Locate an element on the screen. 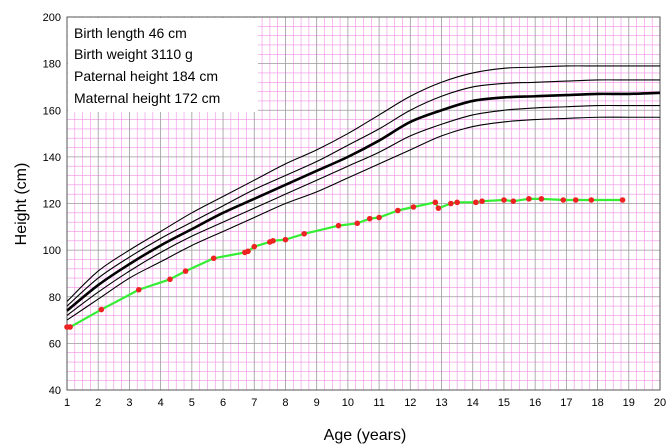 This screenshot has width=670, height=446. x-tick-label: 19 is located at coordinates (629, 403).